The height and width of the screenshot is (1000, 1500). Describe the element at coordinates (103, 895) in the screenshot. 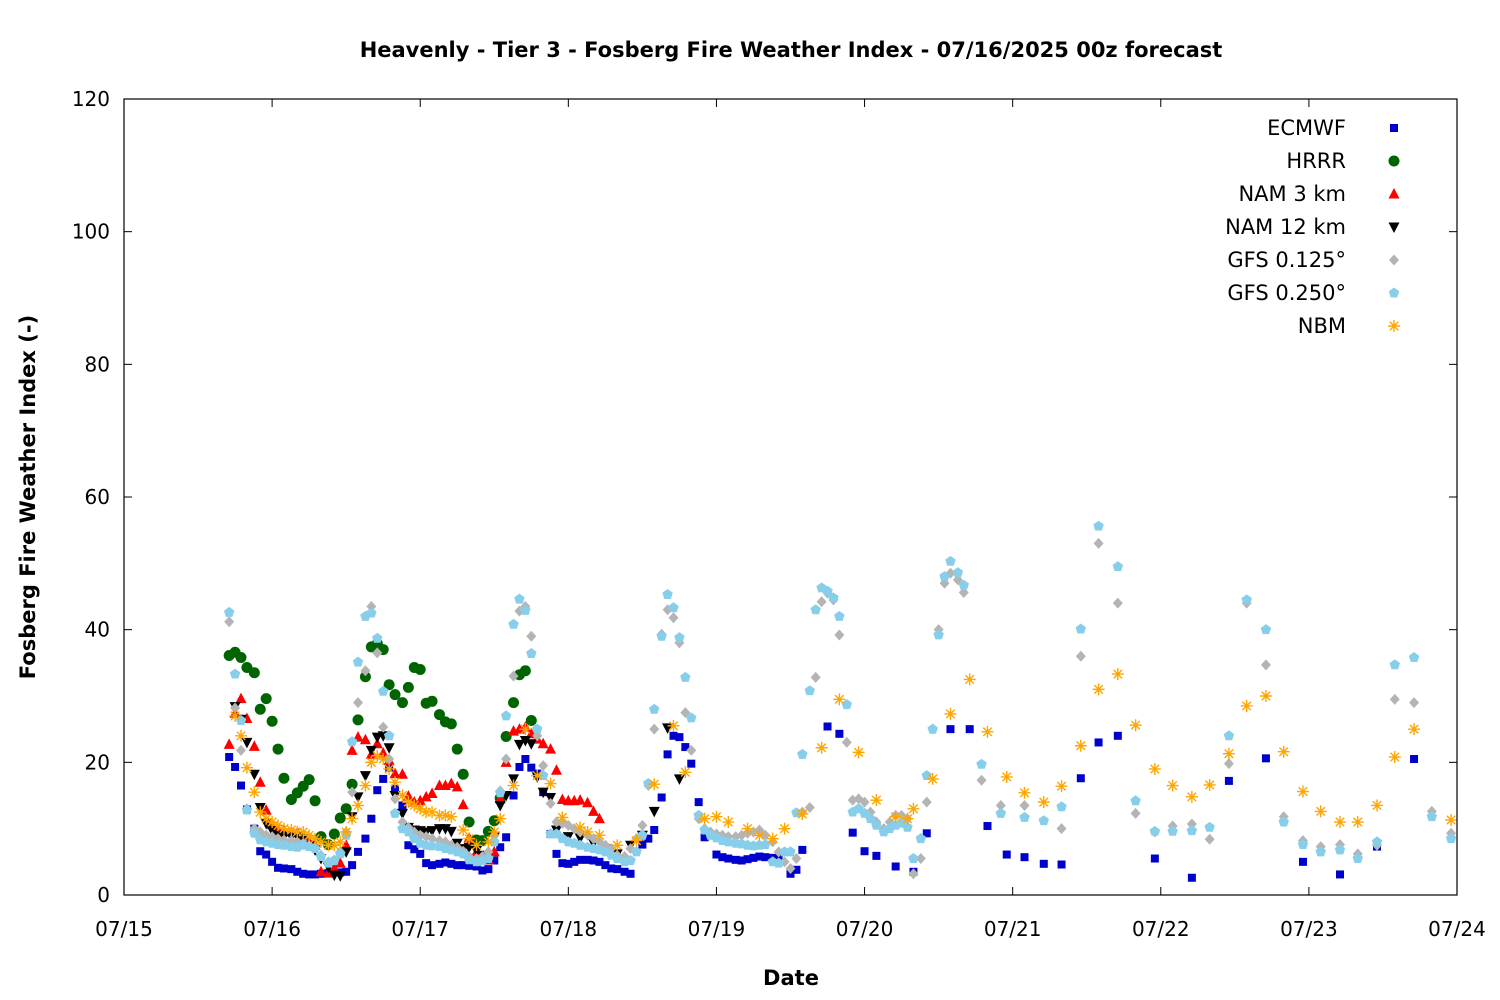

I see `y-tick-label: 0` at that location.